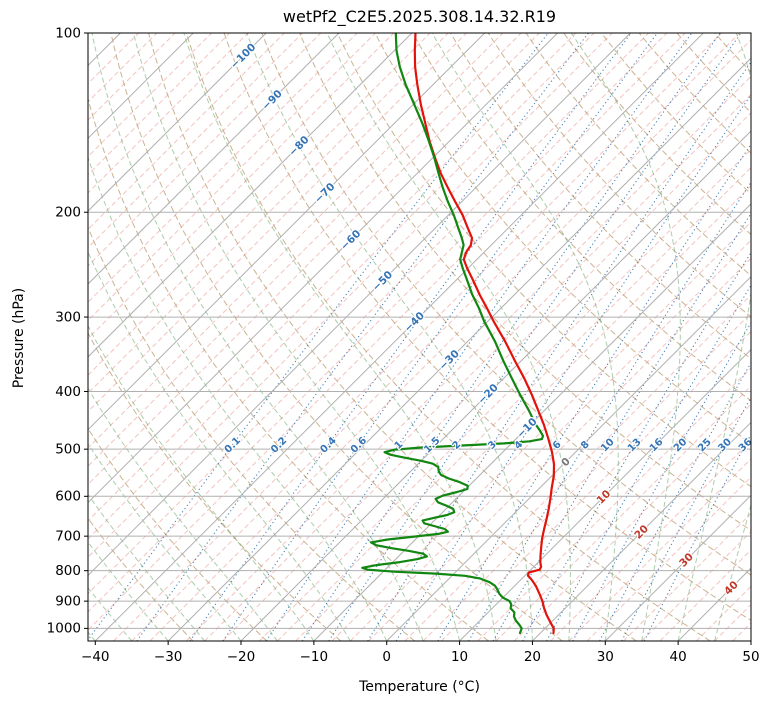 The width and height of the screenshot is (775, 708). What do you see at coordinates (68, 33) in the screenshot?
I see `y-tick-label: 100` at bounding box center [68, 33].